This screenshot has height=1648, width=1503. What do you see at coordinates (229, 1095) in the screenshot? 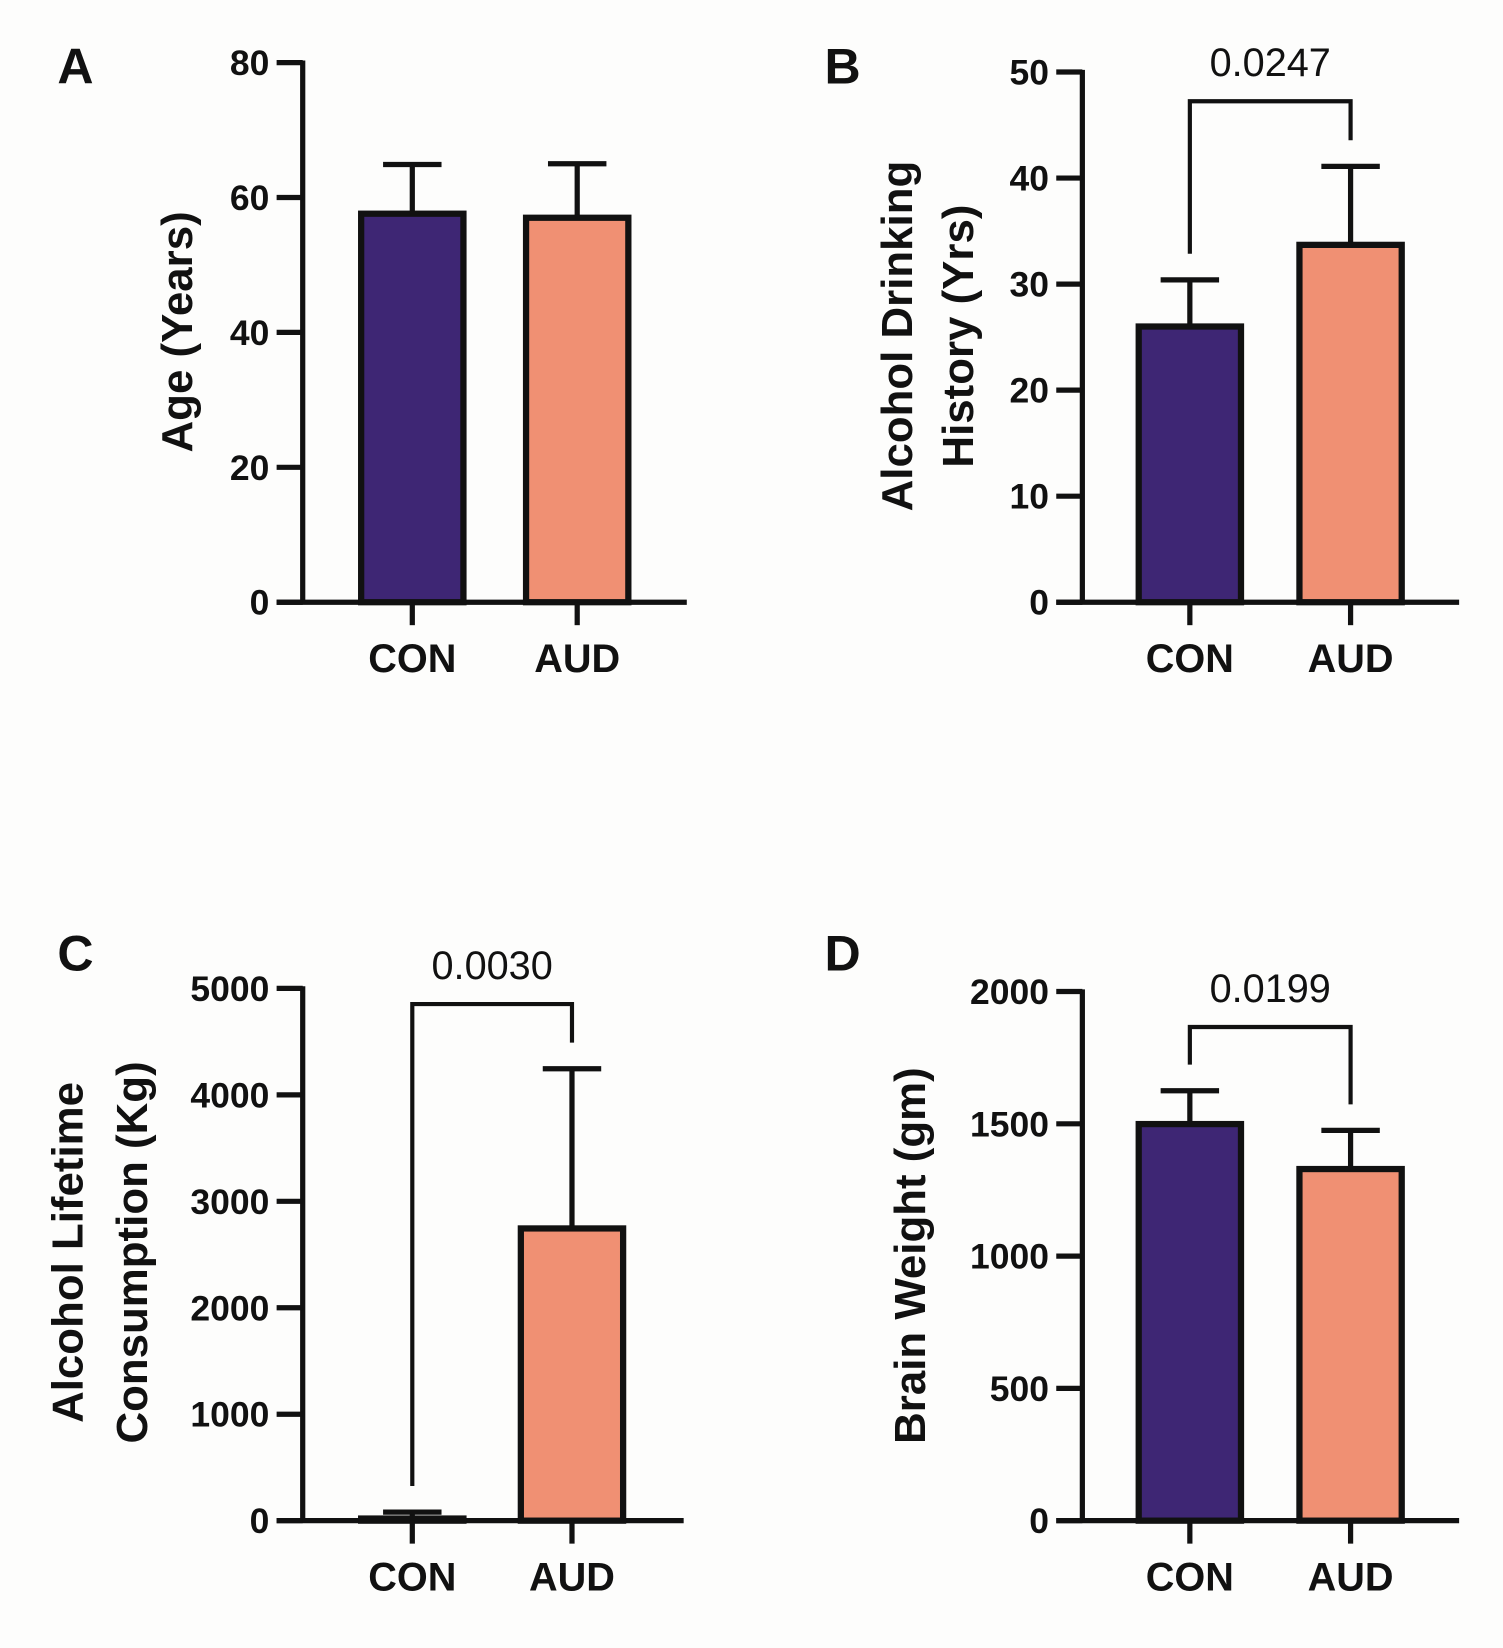
I see `y-tick-label: 4000` at bounding box center [229, 1095].